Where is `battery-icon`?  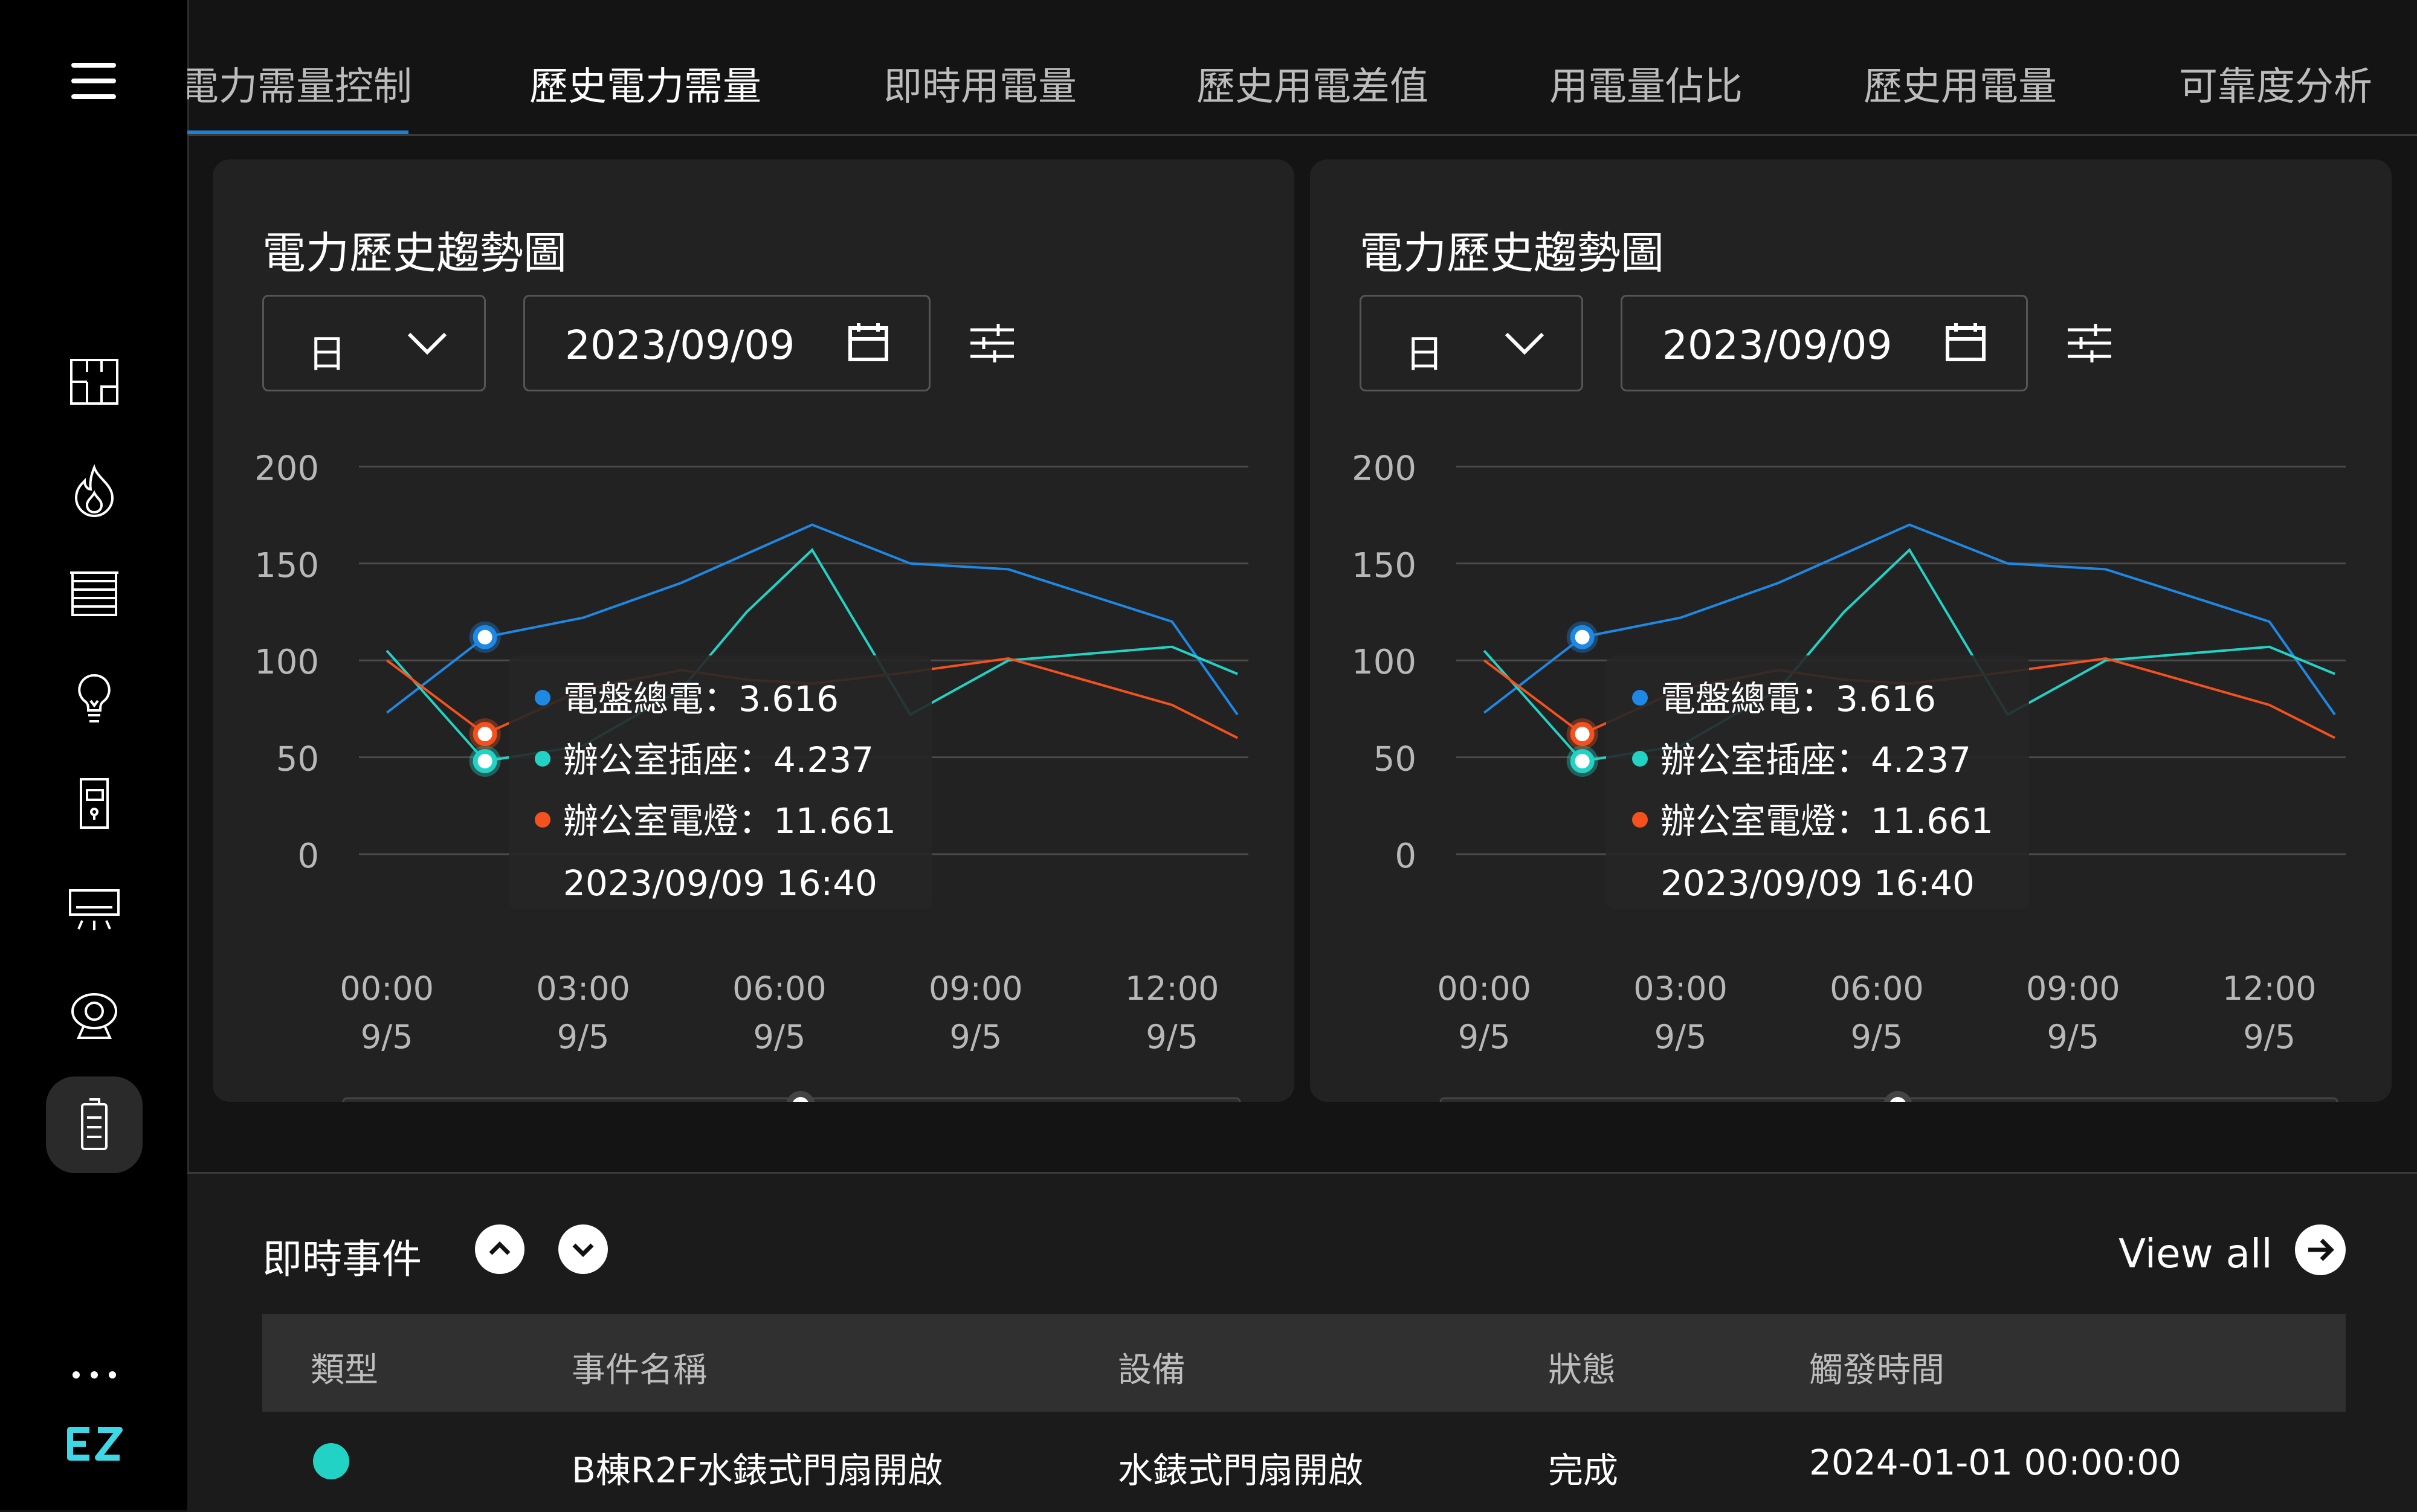
battery-icon is located at coordinates (94, 1124).